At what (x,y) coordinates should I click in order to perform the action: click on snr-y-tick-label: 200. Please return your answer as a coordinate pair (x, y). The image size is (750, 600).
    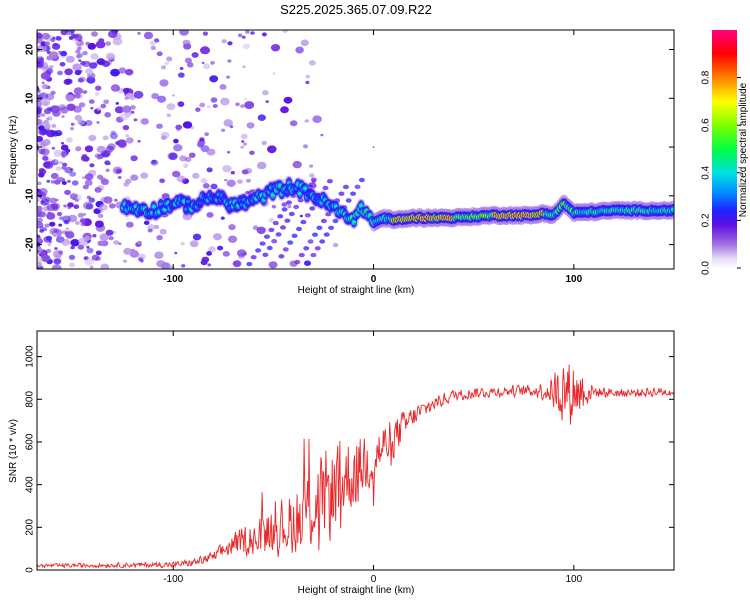
    Looking at the image, I should click on (30, 527).